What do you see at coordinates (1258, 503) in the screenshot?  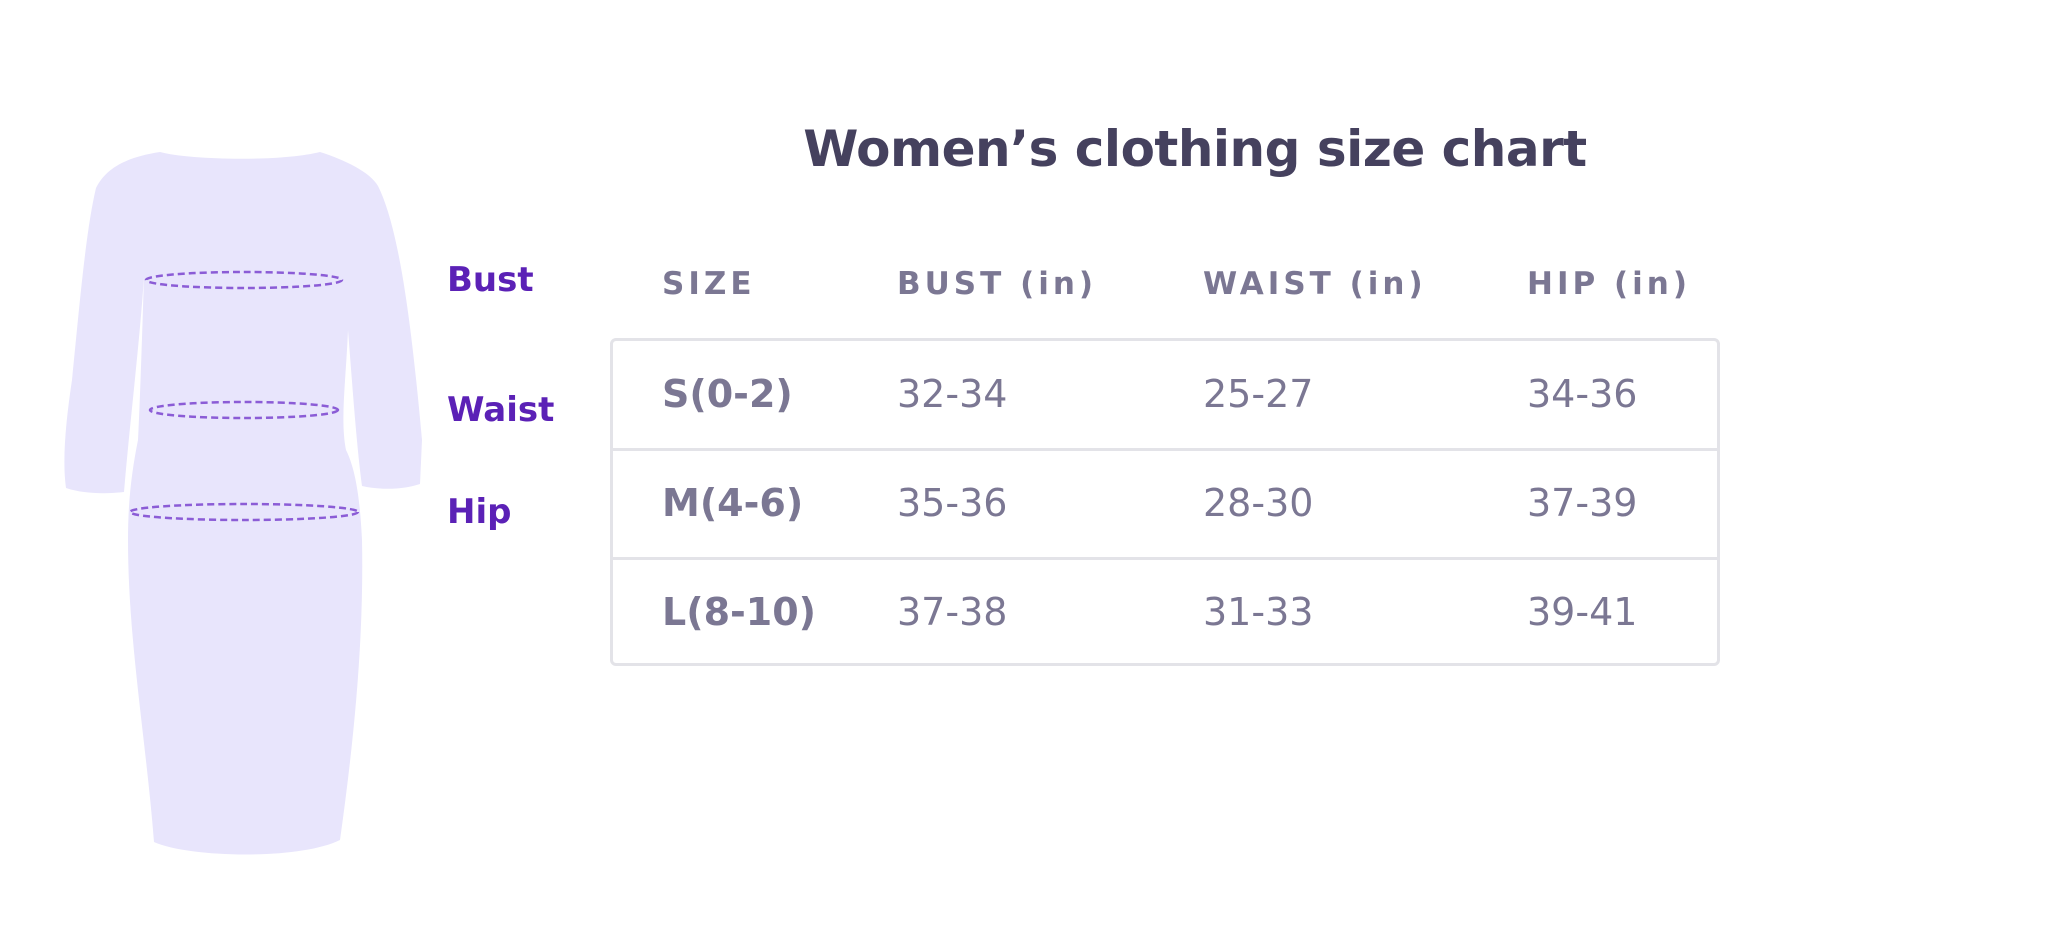 I see `table-cell-waist: 28-30` at bounding box center [1258, 503].